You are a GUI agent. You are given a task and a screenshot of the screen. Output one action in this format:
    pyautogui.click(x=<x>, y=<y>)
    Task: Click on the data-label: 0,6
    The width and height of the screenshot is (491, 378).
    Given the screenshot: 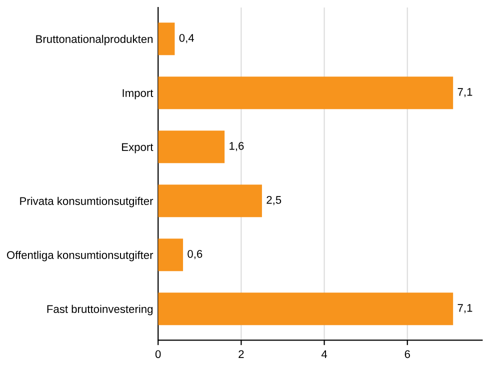 What is the action you would take?
    pyautogui.click(x=195, y=255)
    